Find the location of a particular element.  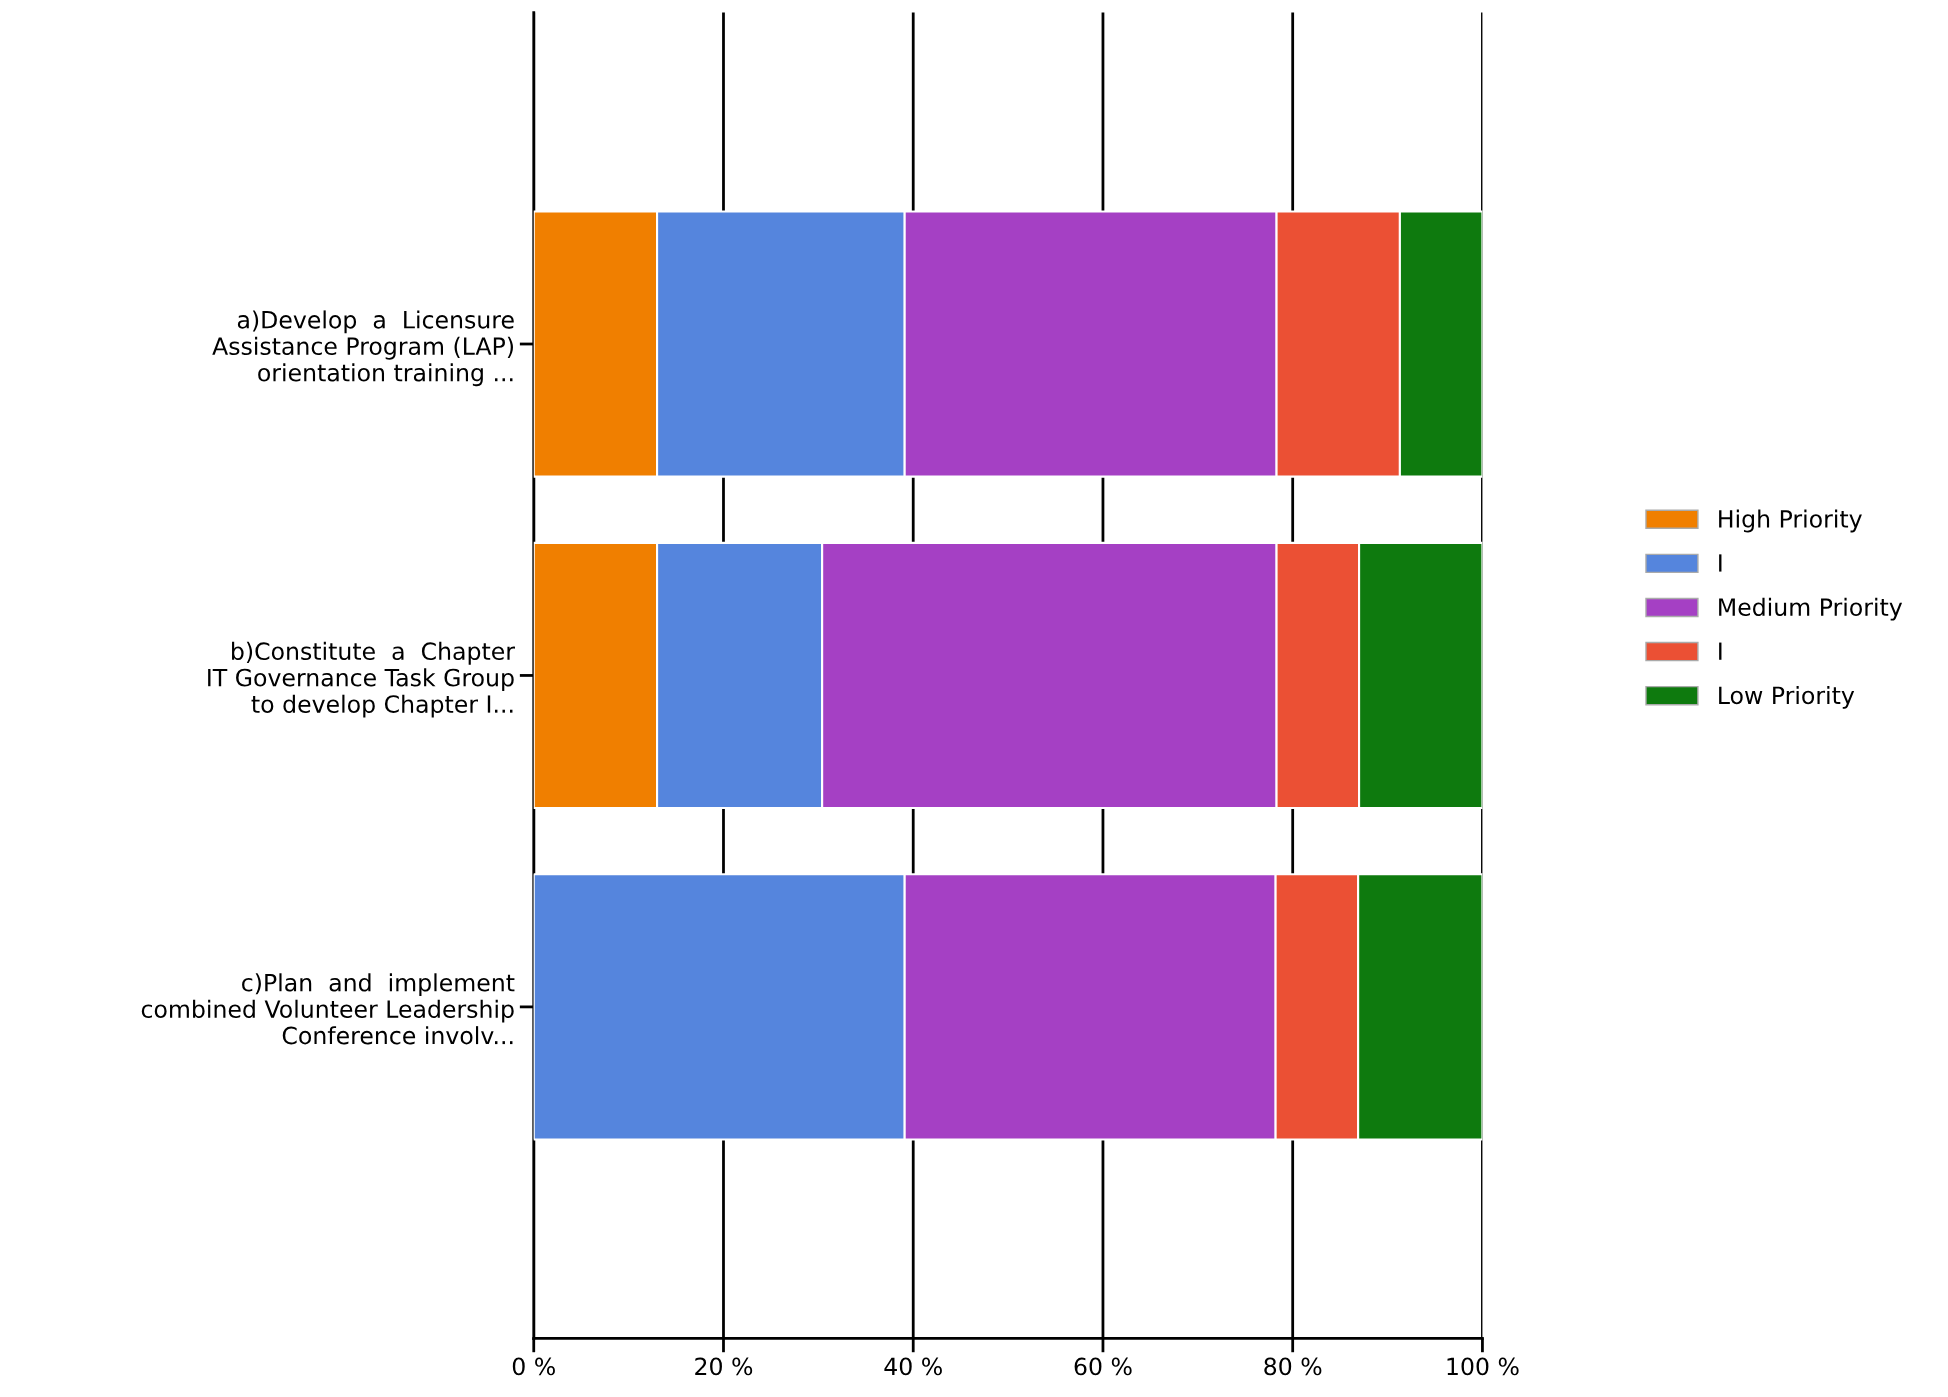

x-tick-label: 40 % is located at coordinates (913, 1366).